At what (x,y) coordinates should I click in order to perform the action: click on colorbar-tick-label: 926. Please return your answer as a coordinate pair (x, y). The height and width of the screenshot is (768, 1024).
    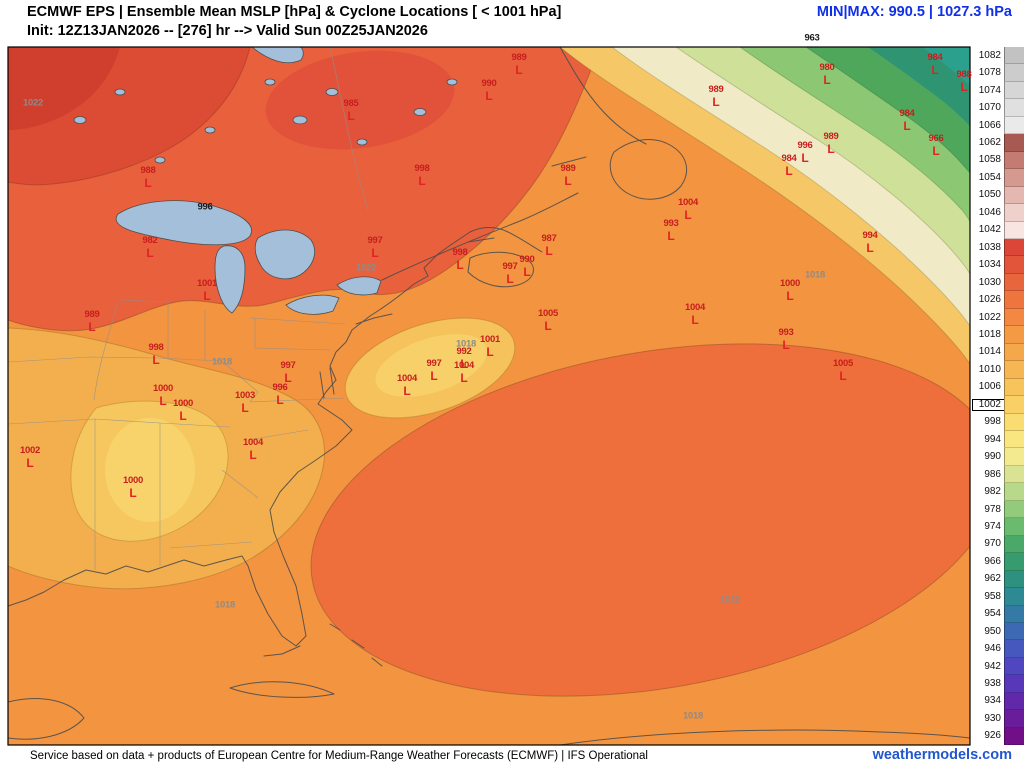
    Looking at the image, I should click on (992, 736).